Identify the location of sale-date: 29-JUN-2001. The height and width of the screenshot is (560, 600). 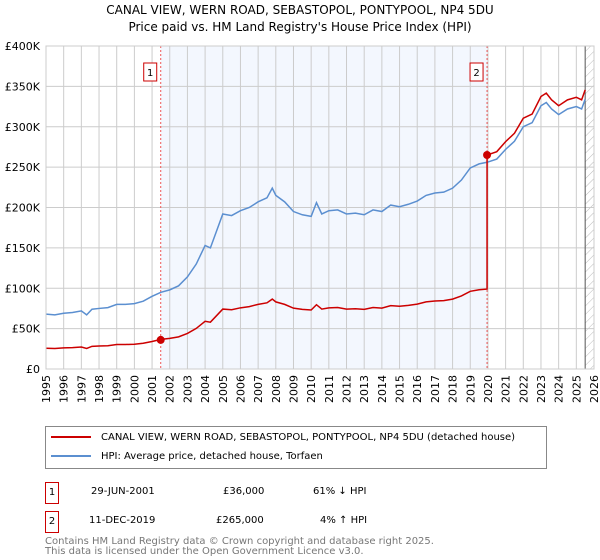
(123, 491).